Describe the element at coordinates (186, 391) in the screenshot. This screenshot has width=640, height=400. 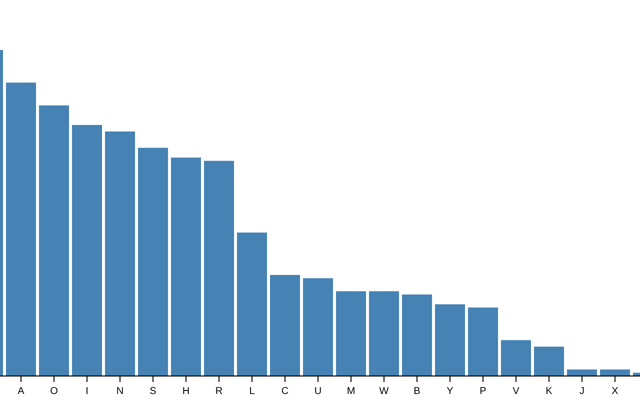
I see `x-tick-label: H` at that location.